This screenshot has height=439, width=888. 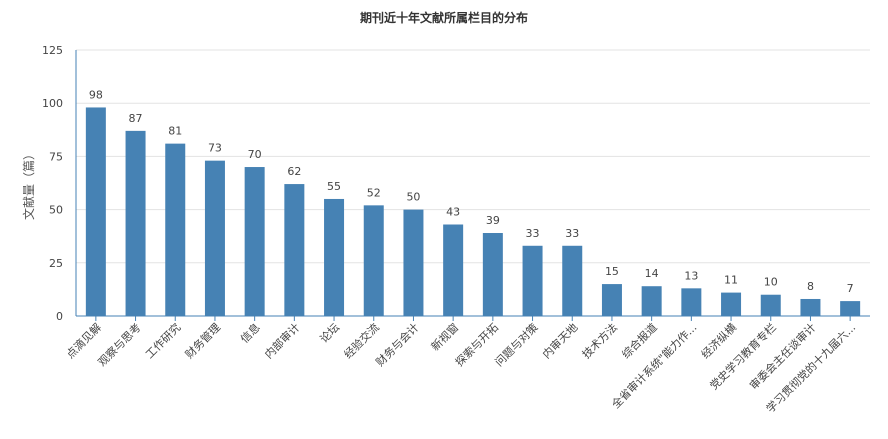 I want to click on data-label: 15, so click(x=612, y=271).